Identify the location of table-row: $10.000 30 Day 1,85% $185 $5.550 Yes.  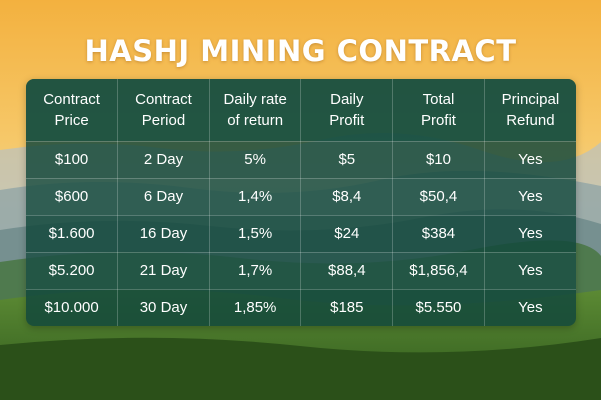
(301, 307).